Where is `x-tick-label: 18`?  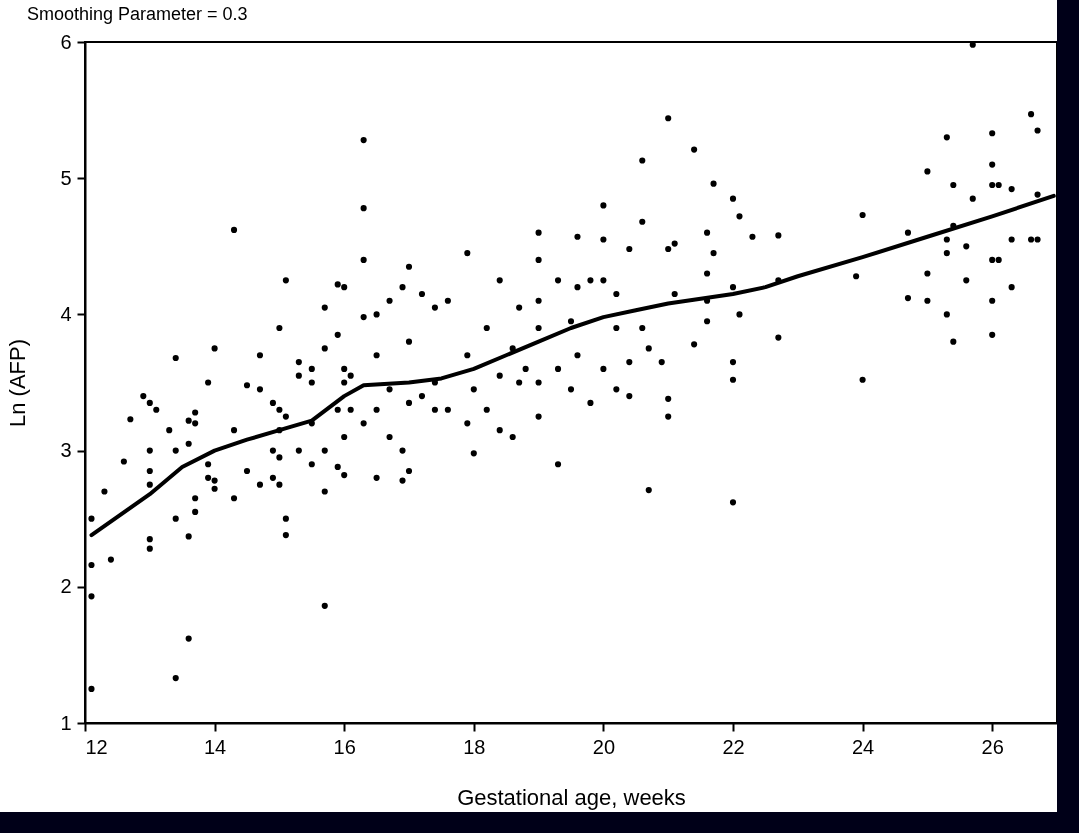
x-tick-label: 18 is located at coordinates (474, 746).